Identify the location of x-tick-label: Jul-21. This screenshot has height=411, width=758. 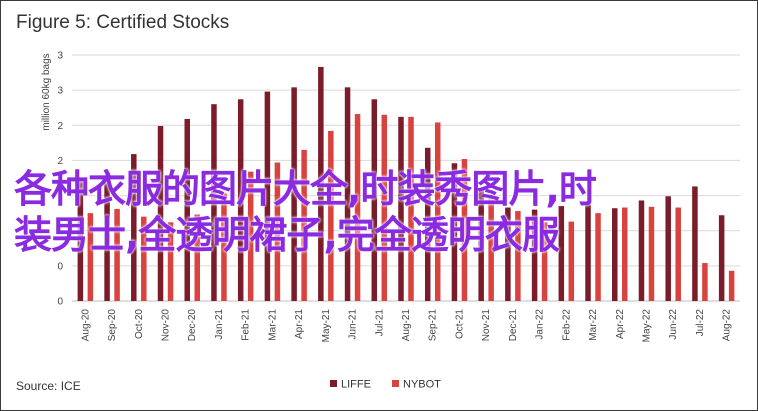
(379, 323).